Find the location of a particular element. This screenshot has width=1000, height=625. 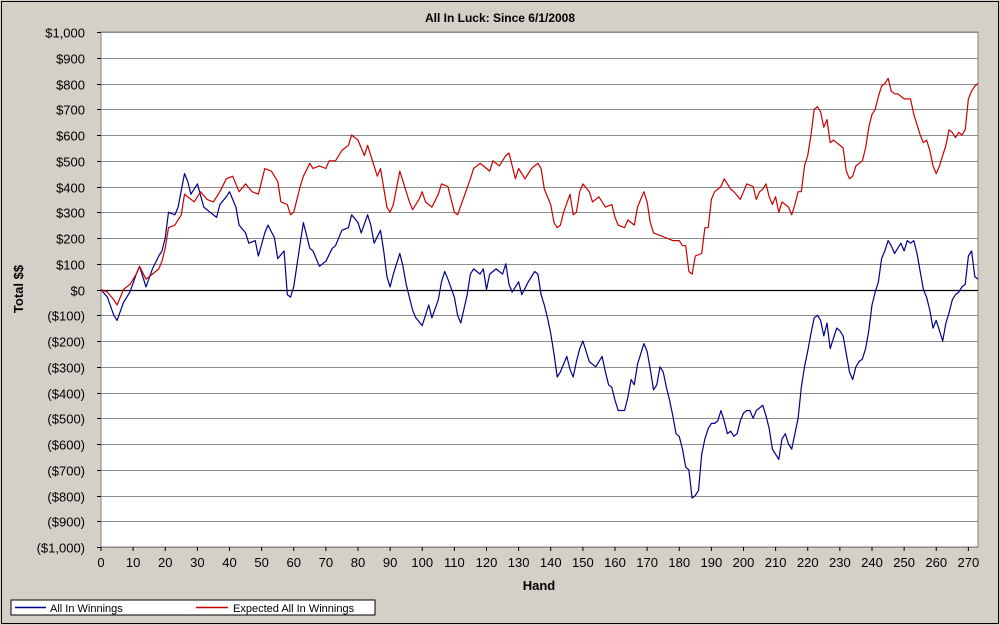

y-tick-label: $900 is located at coordinates (70, 59).